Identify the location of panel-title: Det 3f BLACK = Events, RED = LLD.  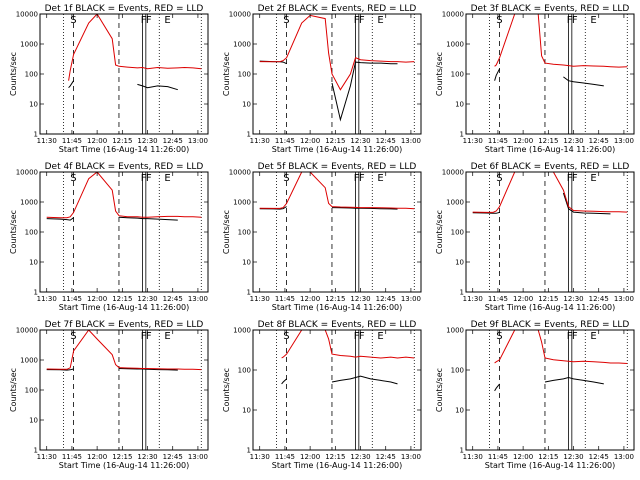
(550, 9).